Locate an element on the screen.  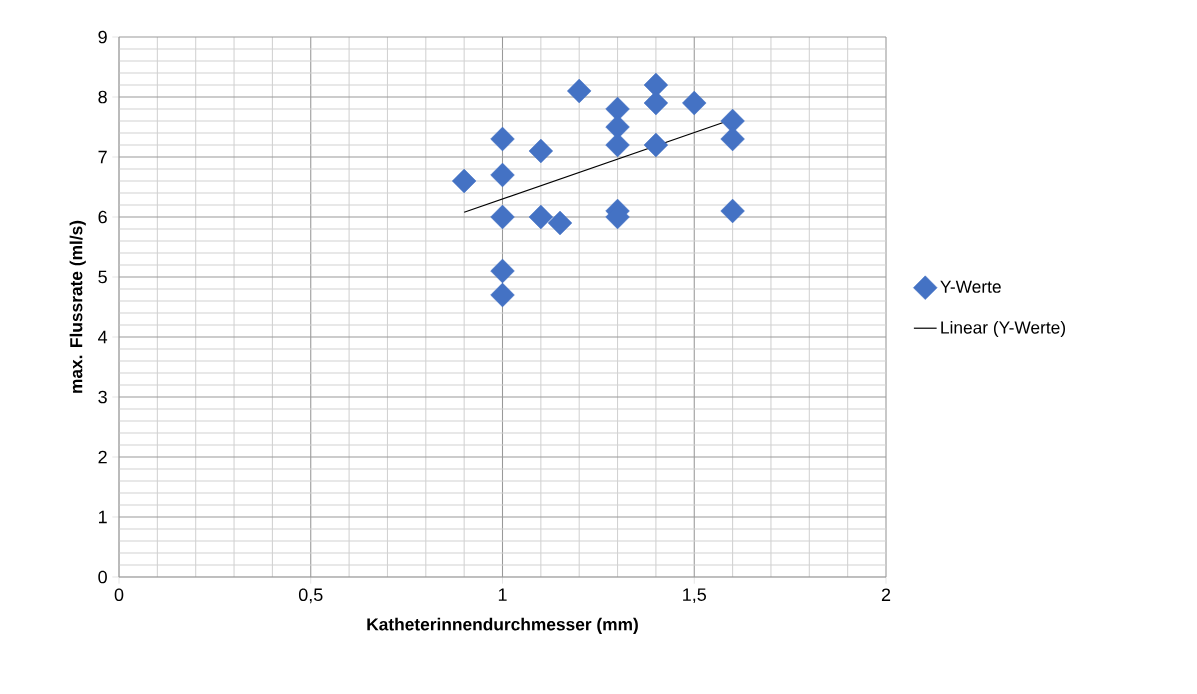
x-tick-label: 1,5 is located at coordinates (695, 596).